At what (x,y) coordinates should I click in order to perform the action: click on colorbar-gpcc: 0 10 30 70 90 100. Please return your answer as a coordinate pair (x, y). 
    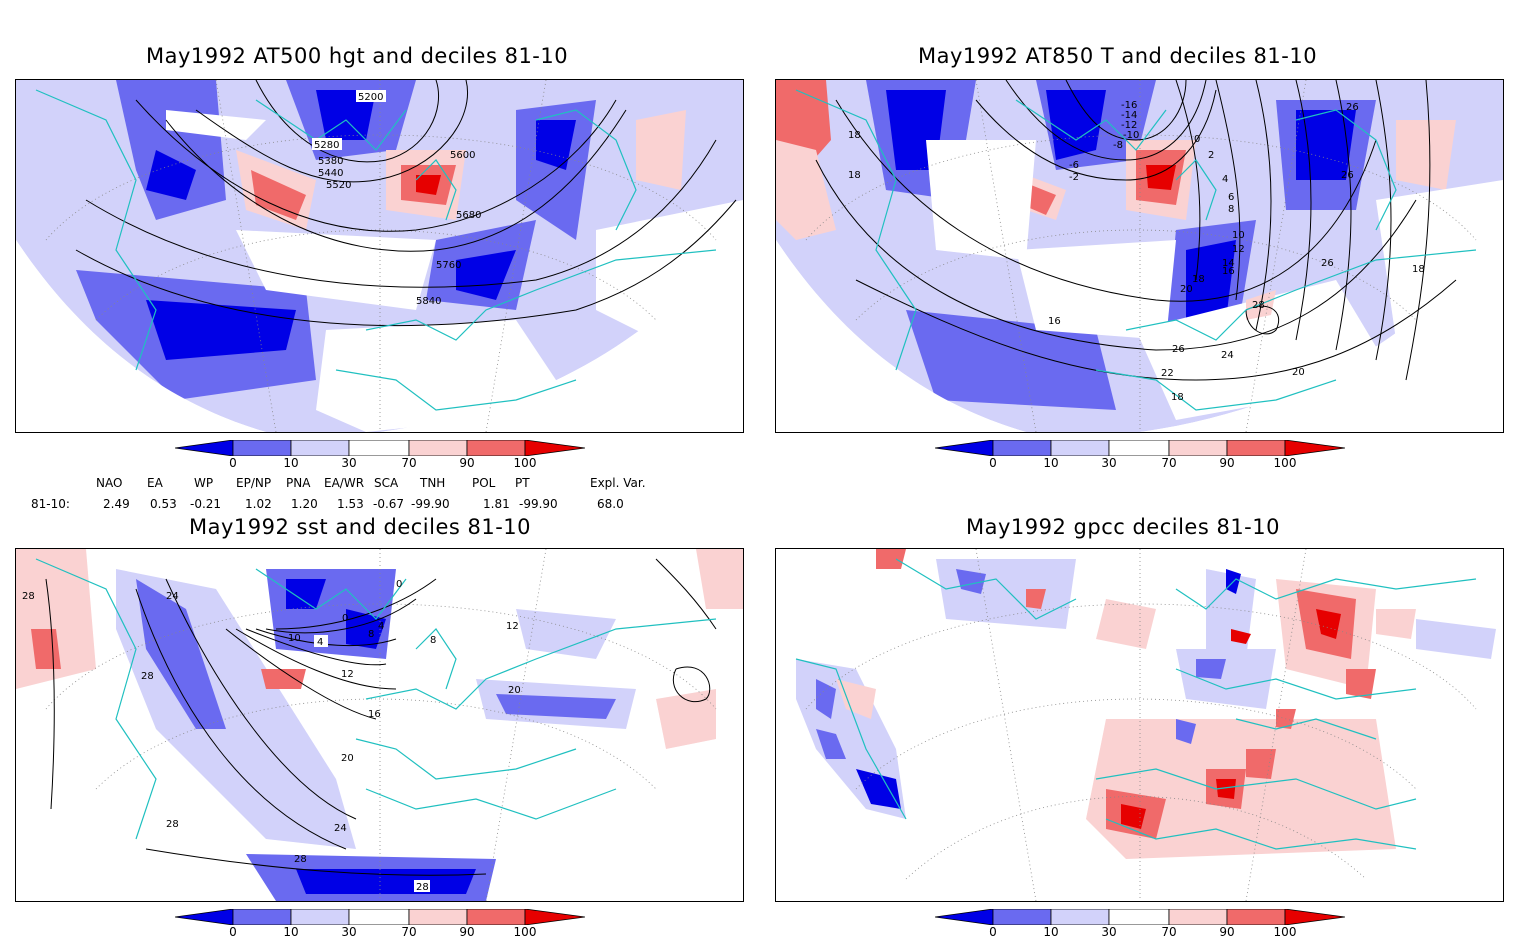
    Looking at the image, I should click on (1140, 929).